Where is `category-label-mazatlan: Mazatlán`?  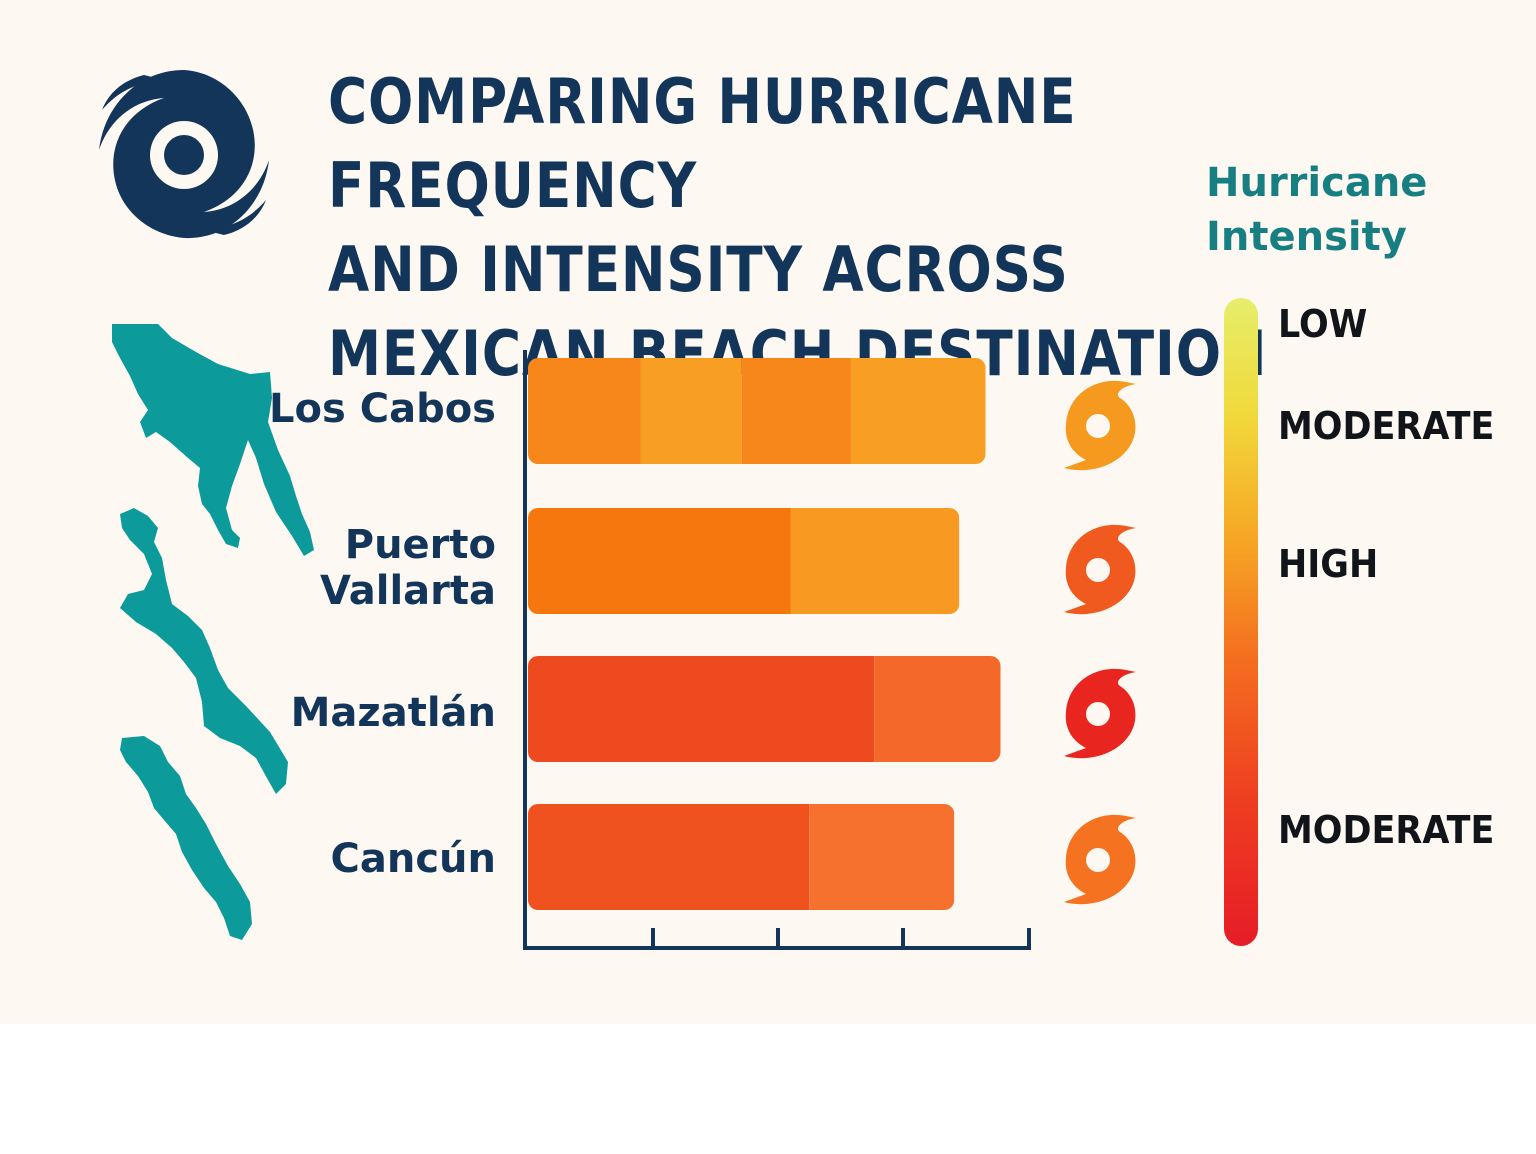 category-label-mazatlan: Mazatlán is located at coordinates (393, 713).